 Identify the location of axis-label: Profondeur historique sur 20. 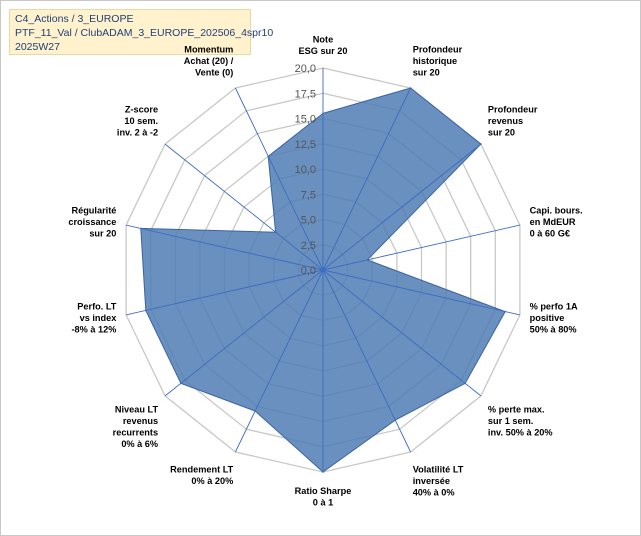
(438, 60).